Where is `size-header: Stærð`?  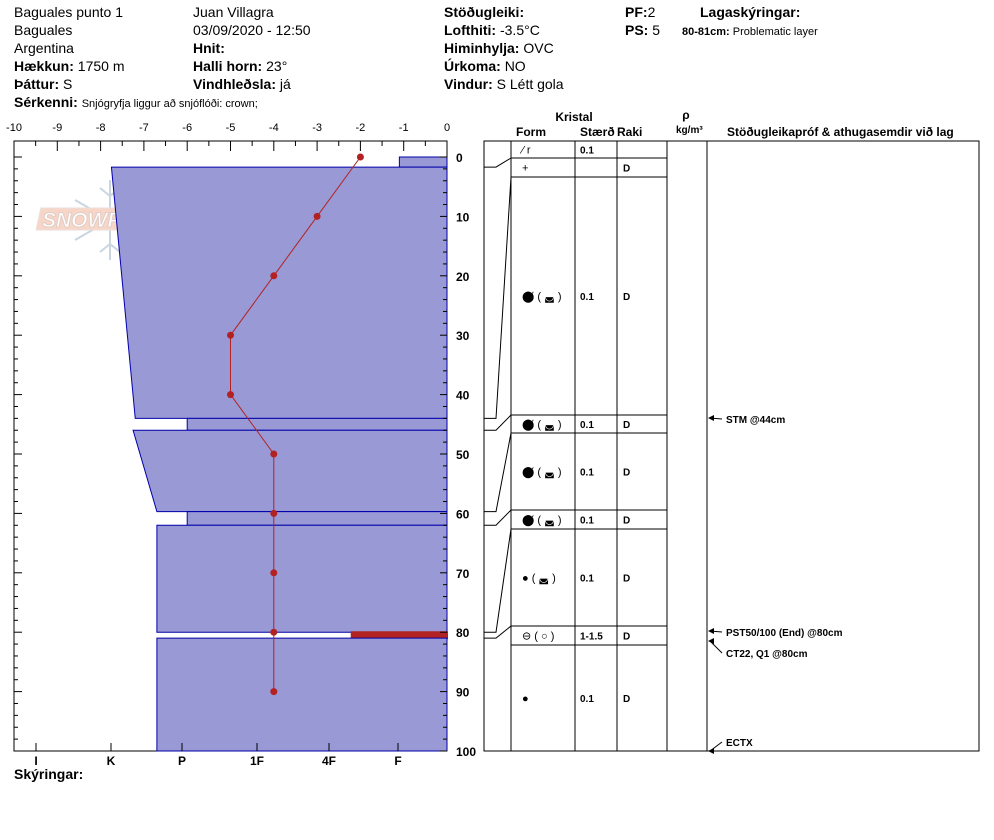
size-header: Stærð is located at coordinates (597, 132).